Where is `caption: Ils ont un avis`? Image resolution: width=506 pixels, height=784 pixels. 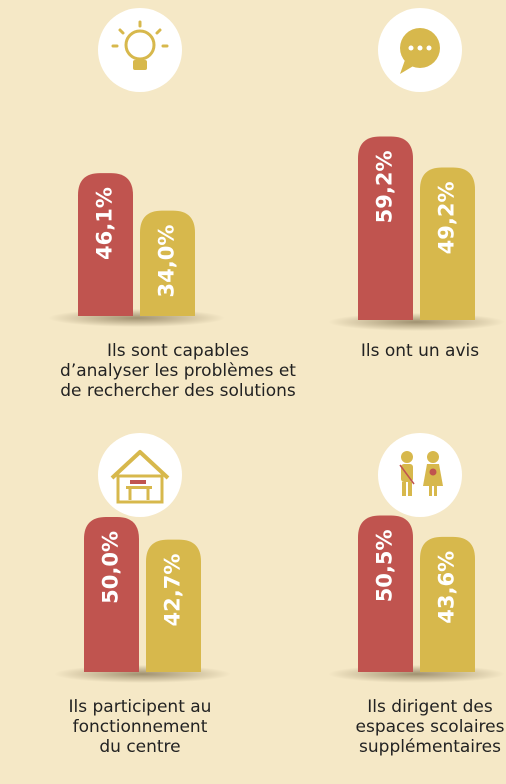
caption: Ils ont un avis is located at coordinates (420, 351).